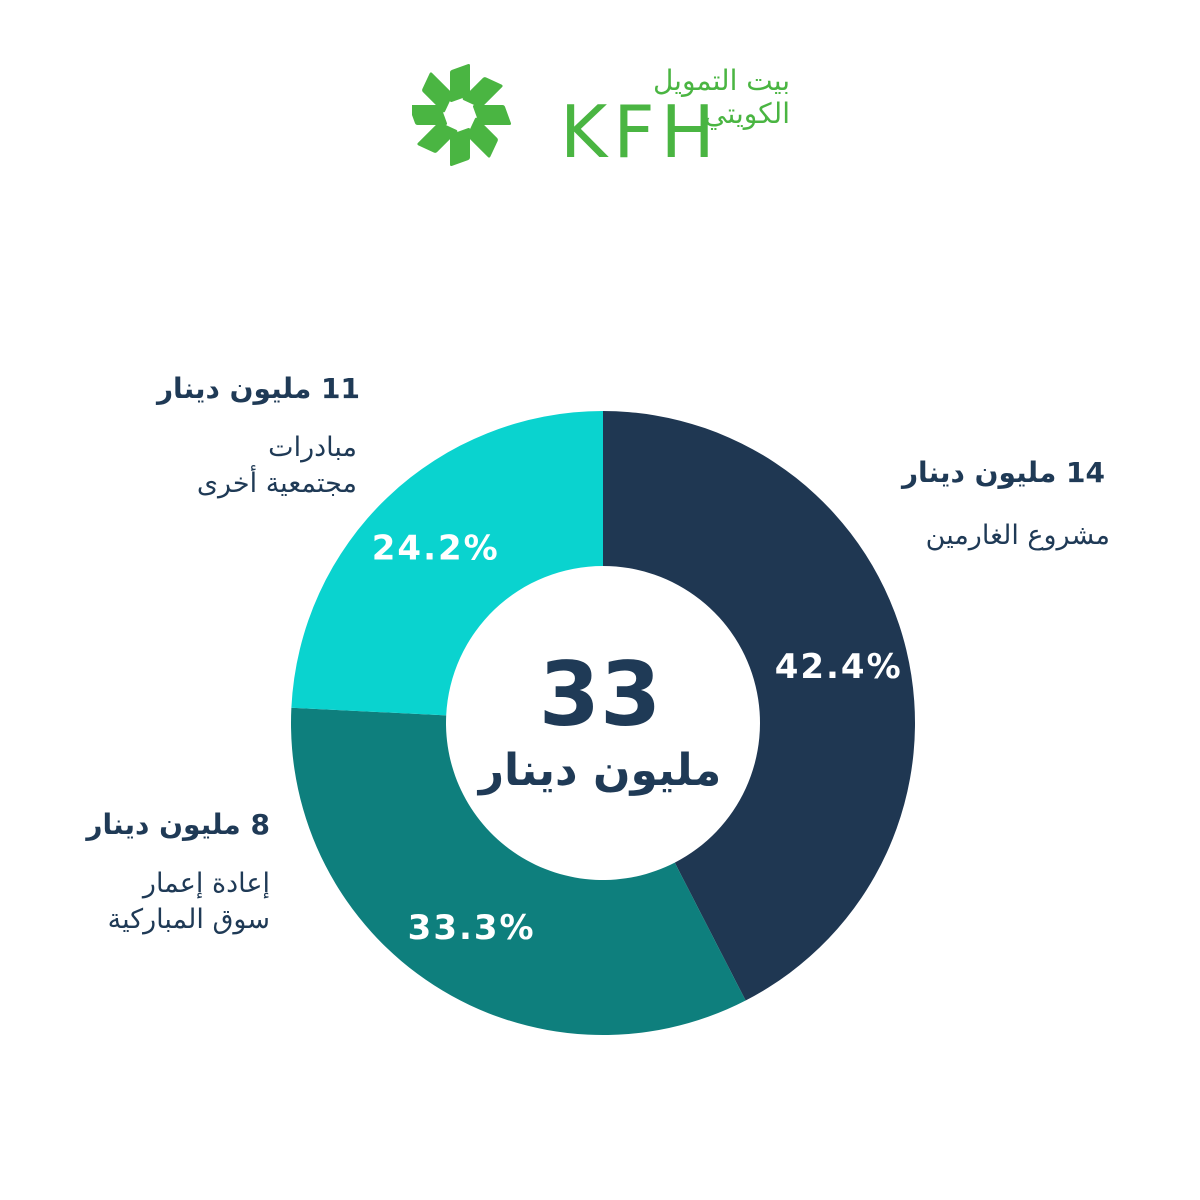 Image resolution: width=1200 pixels, height=1200 pixels. Describe the element at coordinates (1003, 472) in the screenshot. I see `slice-amount-label: 14 مليون دينار` at that location.